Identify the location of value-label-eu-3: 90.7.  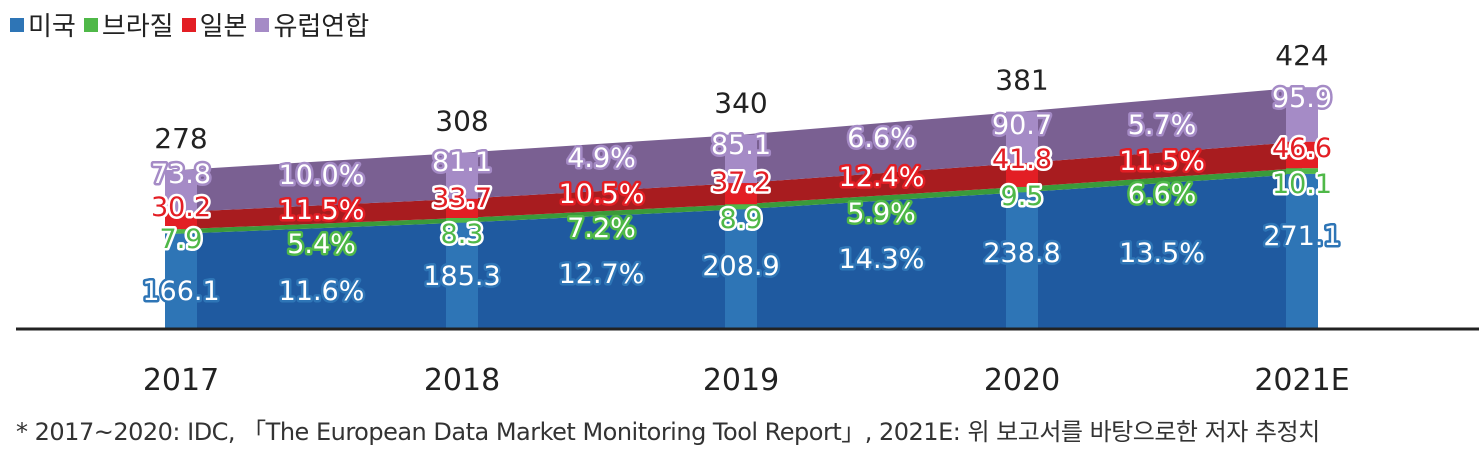
(1022, 125).